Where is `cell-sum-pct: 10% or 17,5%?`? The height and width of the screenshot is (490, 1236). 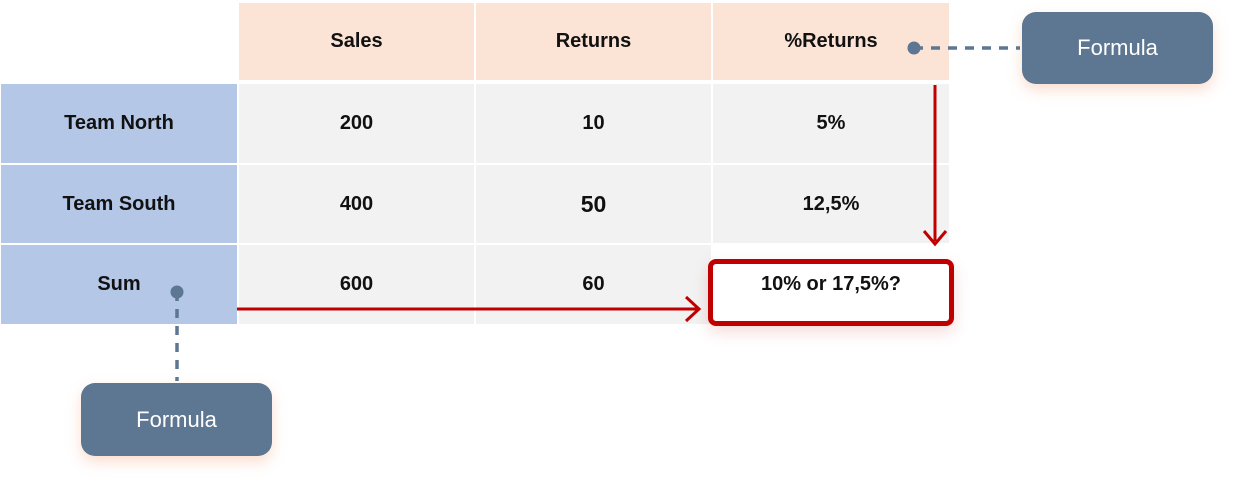 cell-sum-pct: 10% or 17,5%? is located at coordinates (831, 284).